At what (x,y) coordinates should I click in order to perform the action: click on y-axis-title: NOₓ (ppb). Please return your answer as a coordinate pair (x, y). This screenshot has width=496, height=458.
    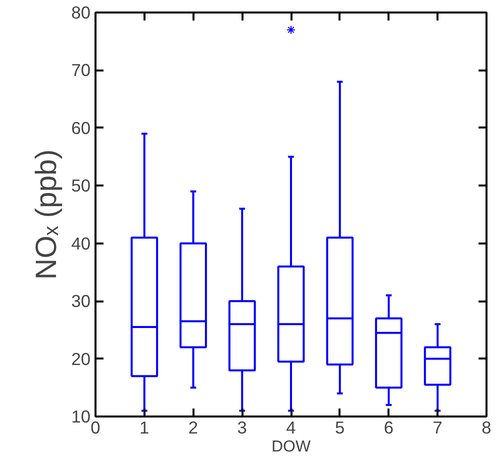
    Looking at the image, I should click on (47, 214).